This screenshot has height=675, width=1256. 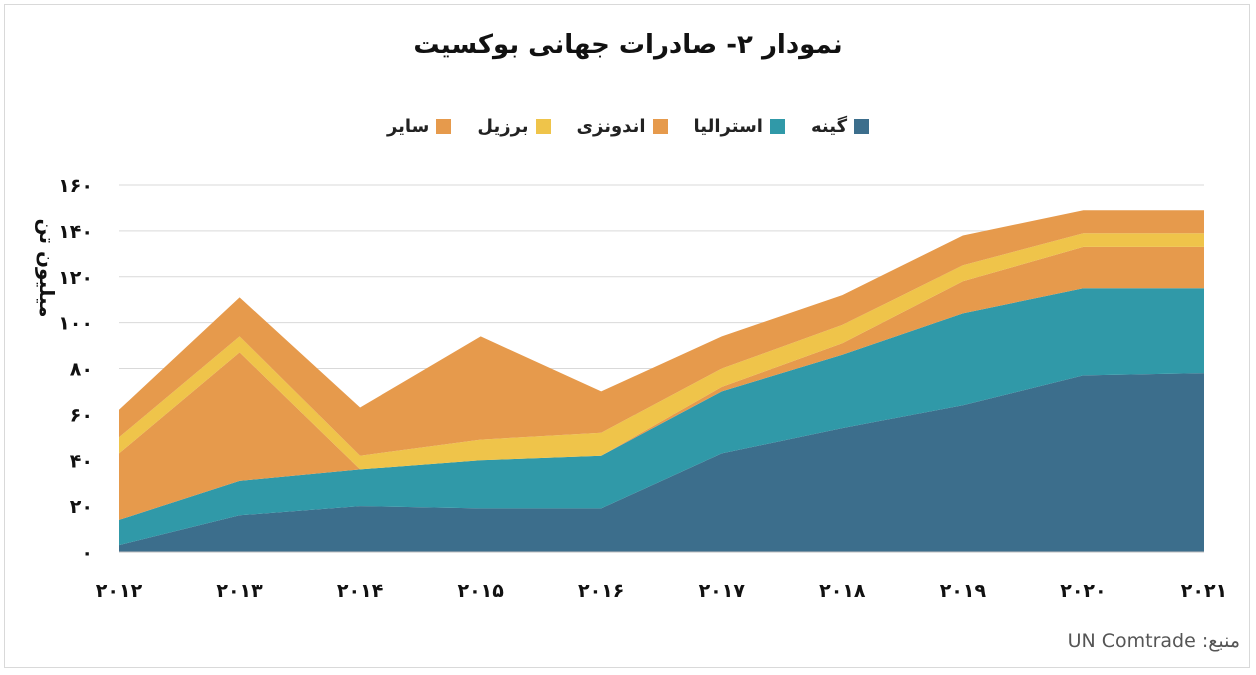 I want to click on source-note: منبع: UN Comtrade, so click(x=1153, y=641).